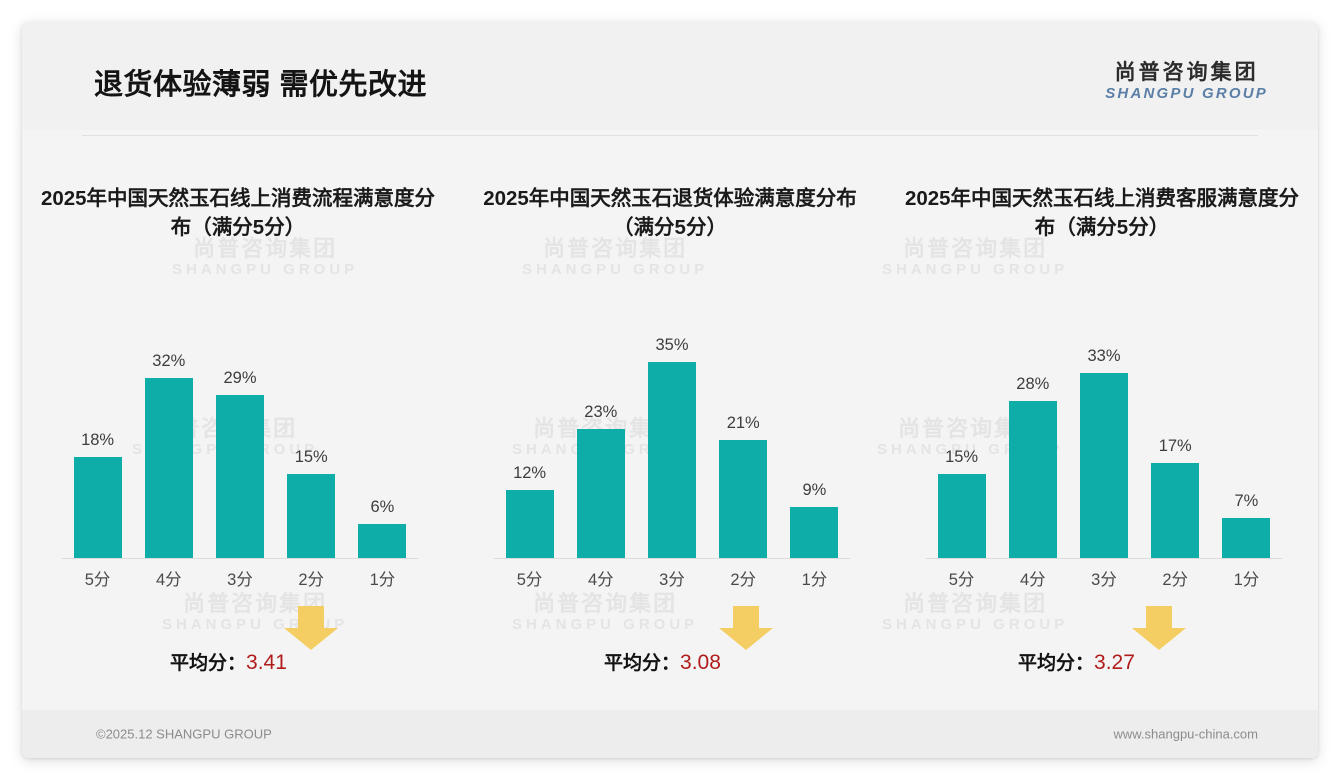 Image resolution: width=1340 pixels, height=780 pixels. What do you see at coordinates (98, 440) in the screenshot?
I see `bar-value-label: 18%` at bounding box center [98, 440].